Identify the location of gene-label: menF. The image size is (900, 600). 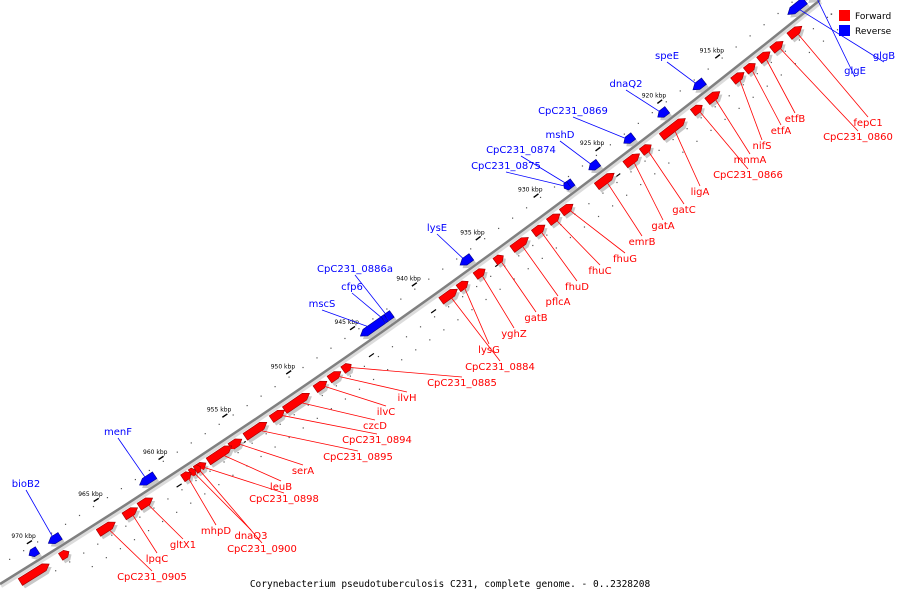
(118, 432).